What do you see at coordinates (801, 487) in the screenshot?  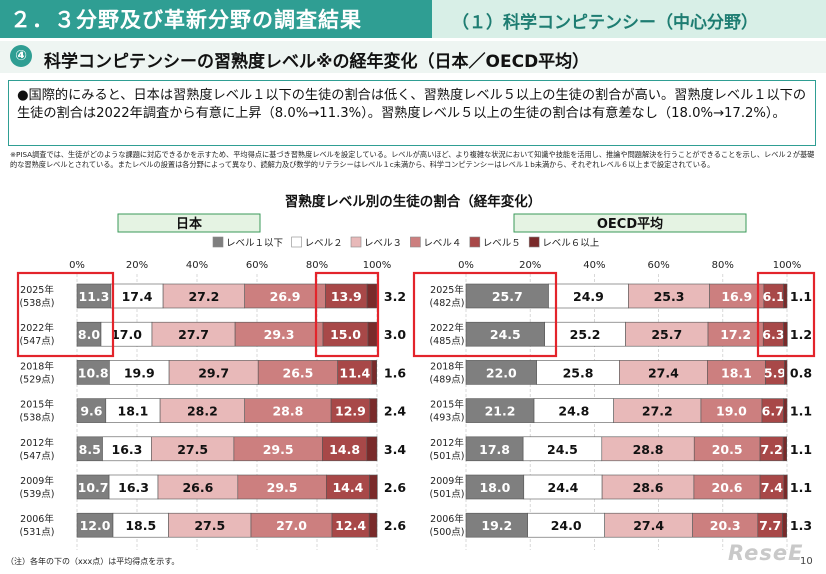 I see `data-label-2-6-6: 1.1` at bounding box center [801, 487].